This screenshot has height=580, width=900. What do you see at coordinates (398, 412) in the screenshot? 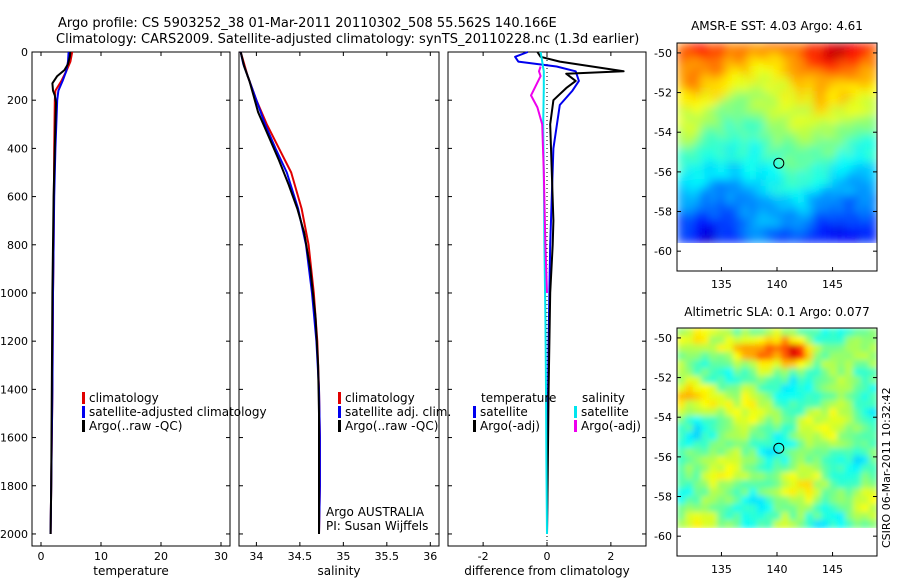
I see `legend-satellite-adj: satellite adj. clim.` at bounding box center [398, 412].